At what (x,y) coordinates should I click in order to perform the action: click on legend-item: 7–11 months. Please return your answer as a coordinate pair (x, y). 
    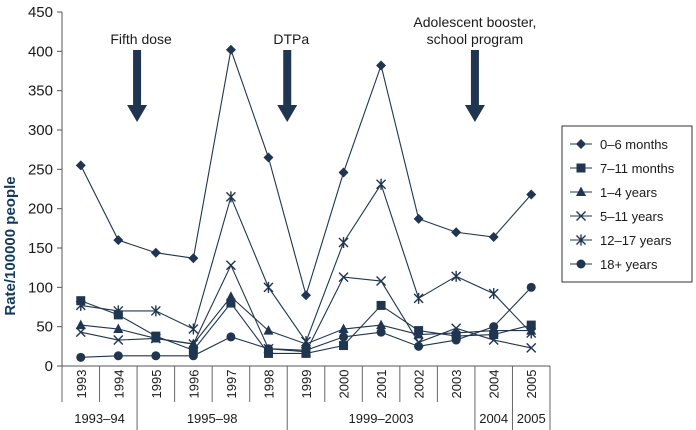
    Looking at the image, I should click on (622, 168).